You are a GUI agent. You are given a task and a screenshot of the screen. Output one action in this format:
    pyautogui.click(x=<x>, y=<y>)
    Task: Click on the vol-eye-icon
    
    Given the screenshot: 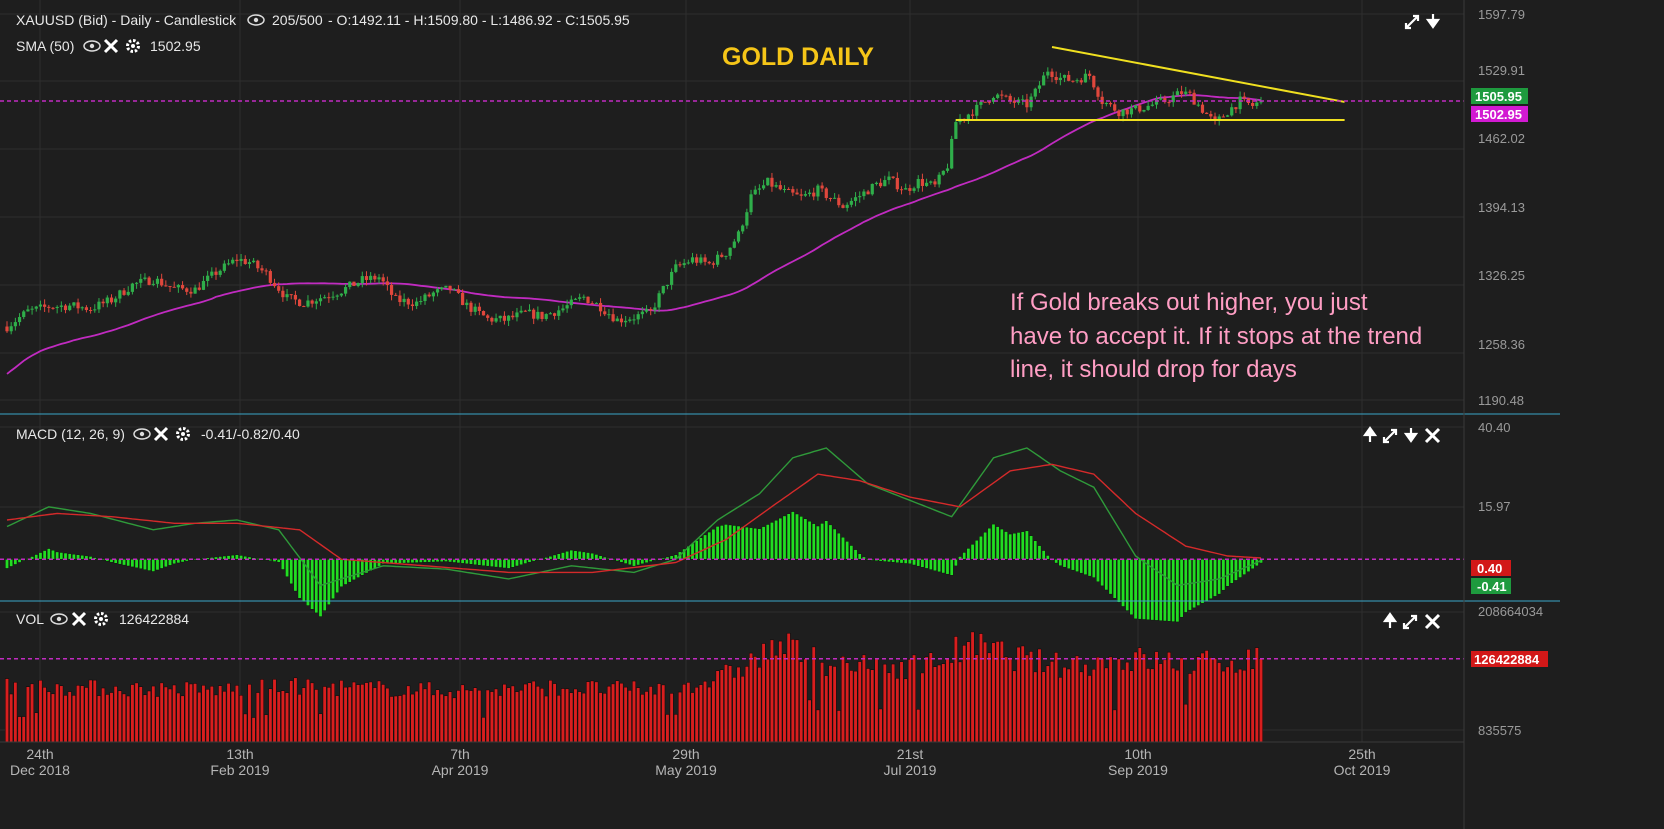 What is the action you would take?
    pyautogui.click(x=59, y=619)
    